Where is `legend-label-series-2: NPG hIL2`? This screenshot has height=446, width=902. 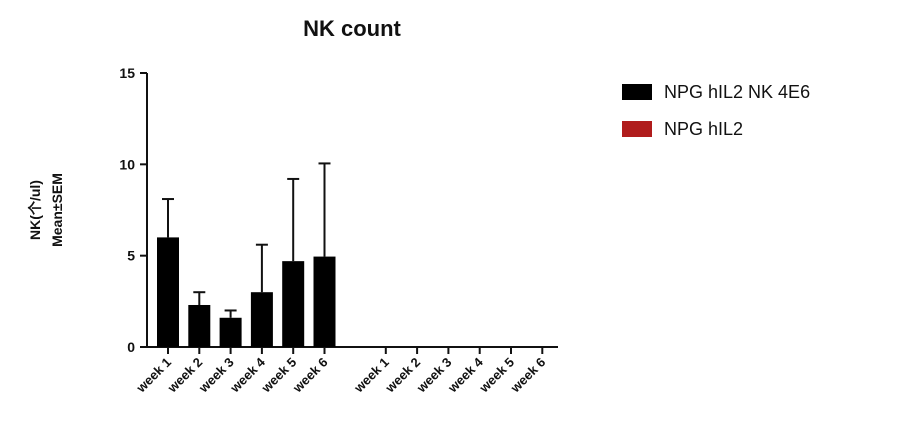
legend-label-series-2: NPG hIL2 is located at coordinates (703, 129).